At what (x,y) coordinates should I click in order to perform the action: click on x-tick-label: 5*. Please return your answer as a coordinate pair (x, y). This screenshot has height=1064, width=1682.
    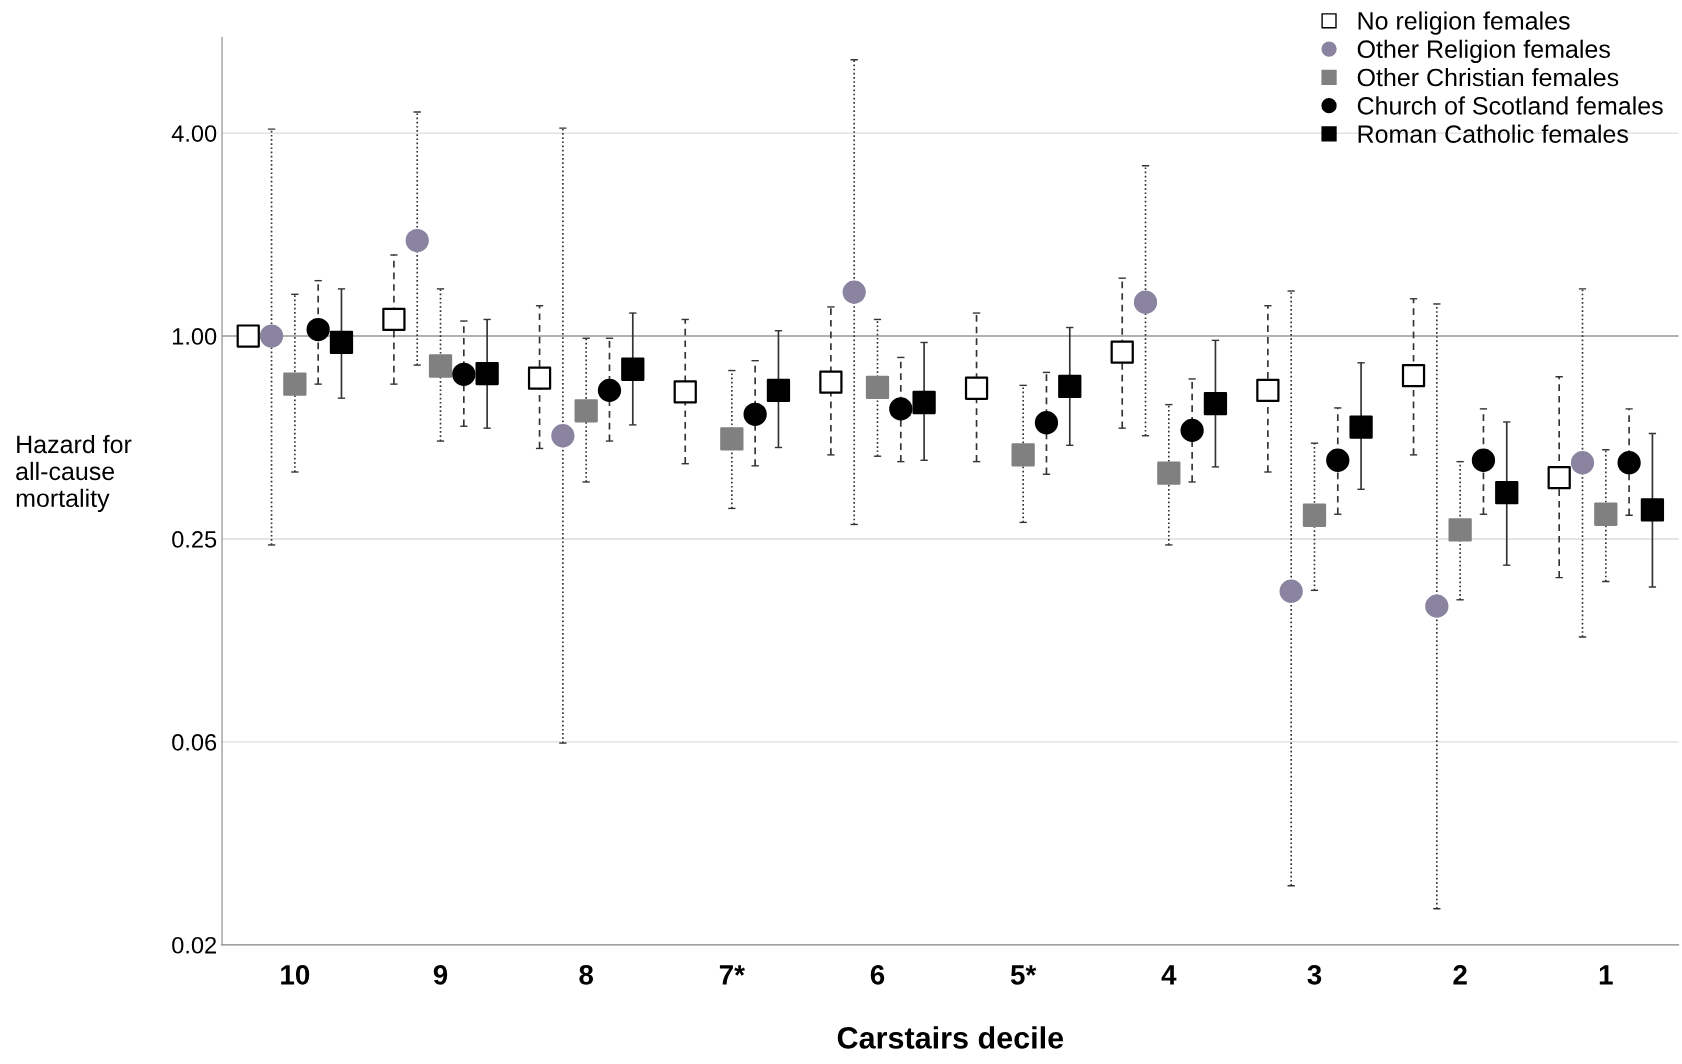
    Looking at the image, I should click on (1023, 975).